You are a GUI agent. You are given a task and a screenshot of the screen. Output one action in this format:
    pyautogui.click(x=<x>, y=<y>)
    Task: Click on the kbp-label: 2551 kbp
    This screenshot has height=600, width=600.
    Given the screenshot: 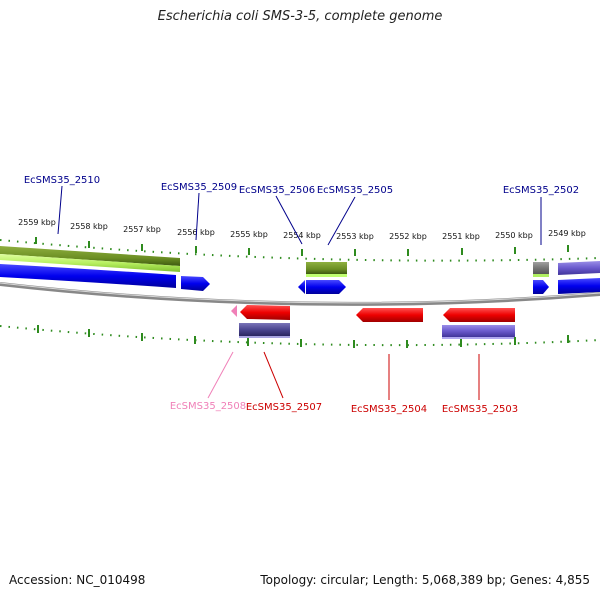 What is the action you would take?
    pyautogui.click(x=461, y=236)
    